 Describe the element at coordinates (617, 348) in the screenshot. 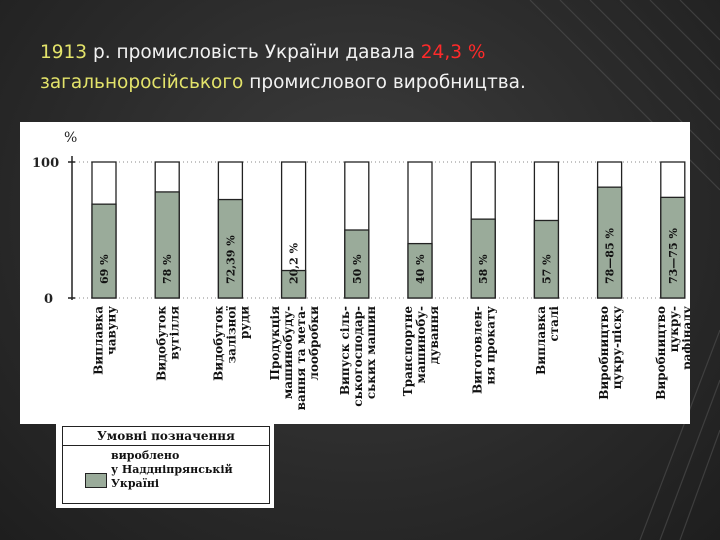

I see `x-tick-label: цукру-піску` at that location.